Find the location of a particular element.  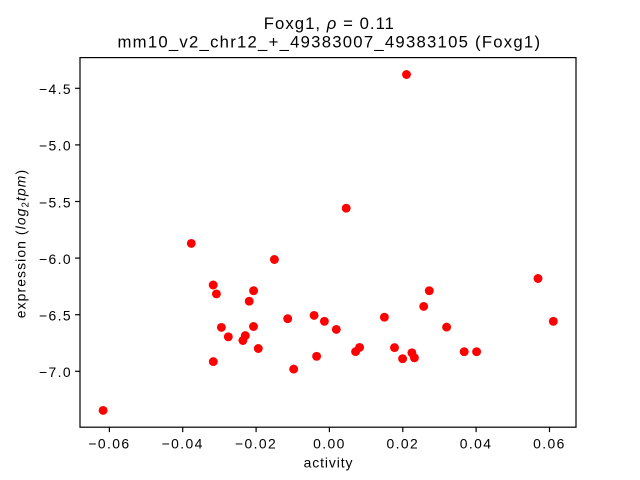

svg-text: activity is located at coordinates (329, 463).